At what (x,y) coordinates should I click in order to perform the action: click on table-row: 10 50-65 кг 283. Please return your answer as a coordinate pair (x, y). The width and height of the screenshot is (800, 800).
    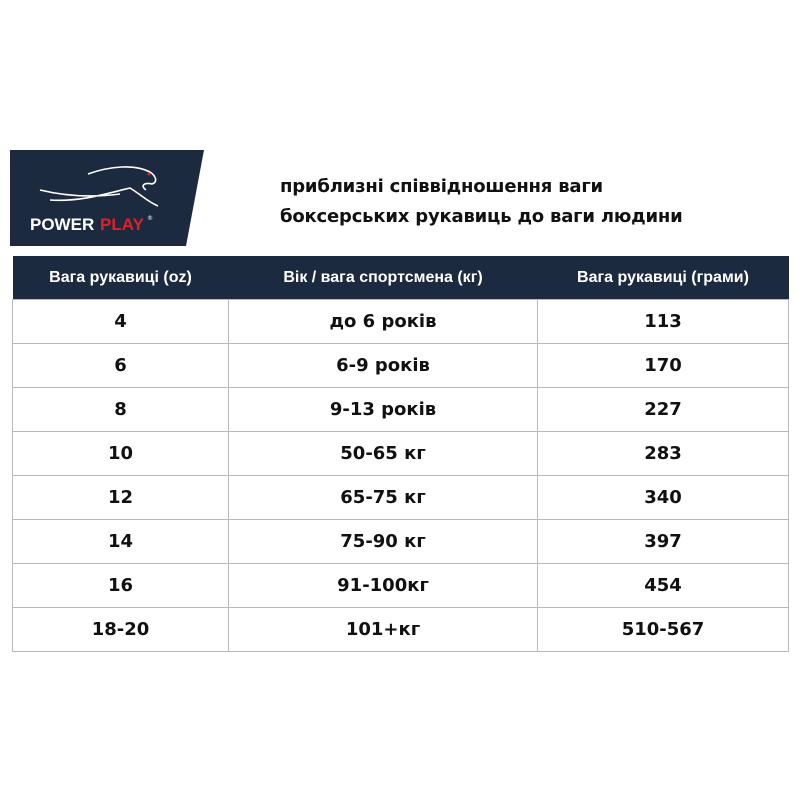
    Looking at the image, I should click on (400, 453).